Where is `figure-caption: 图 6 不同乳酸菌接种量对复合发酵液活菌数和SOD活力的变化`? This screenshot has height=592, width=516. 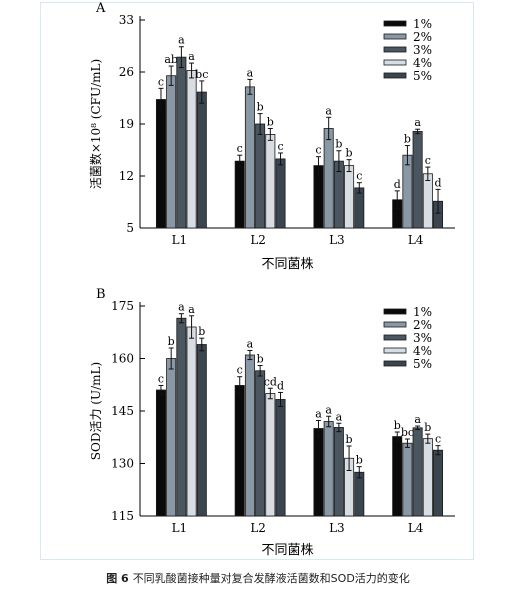 figure-caption: 图 6 不同乳酸菌接种量对复合发酵液活菌数和SOD活力的变化 is located at coordinates (258, 578).